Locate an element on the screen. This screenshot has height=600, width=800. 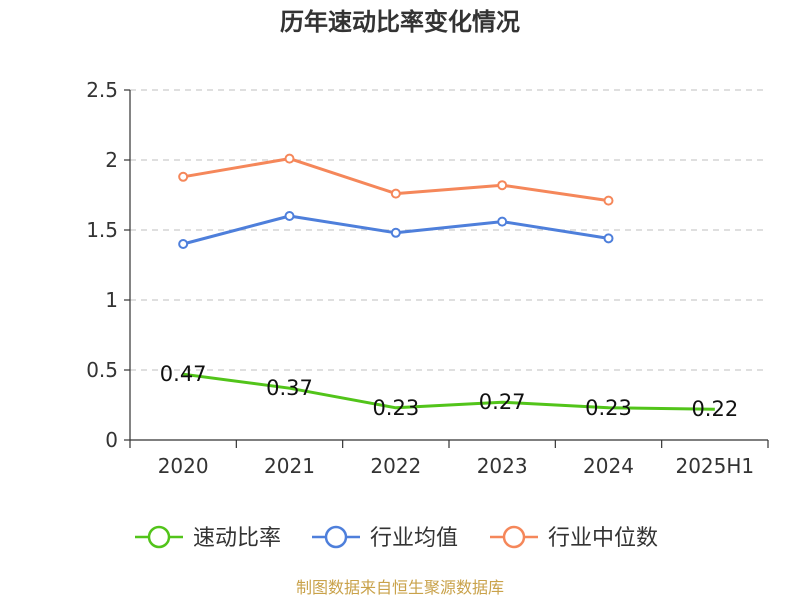
legend: 速动比率 行业均值 行业中位数 is located at coordinates (396, 538).